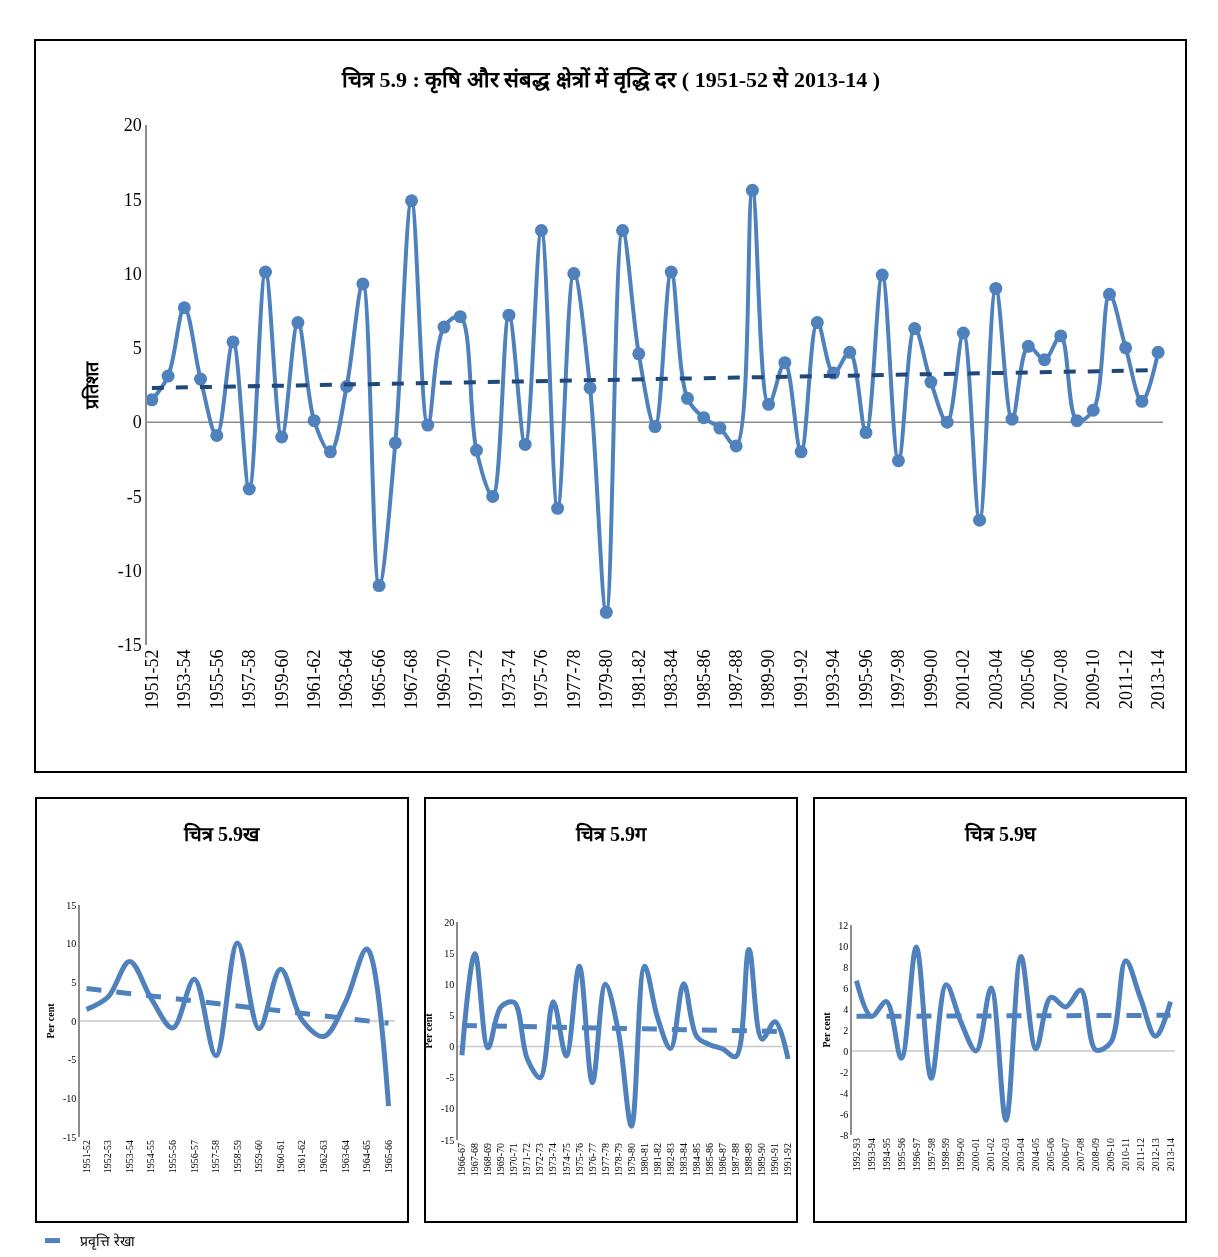  I want to click on y-tick-label: -2, so click(844, 1072).